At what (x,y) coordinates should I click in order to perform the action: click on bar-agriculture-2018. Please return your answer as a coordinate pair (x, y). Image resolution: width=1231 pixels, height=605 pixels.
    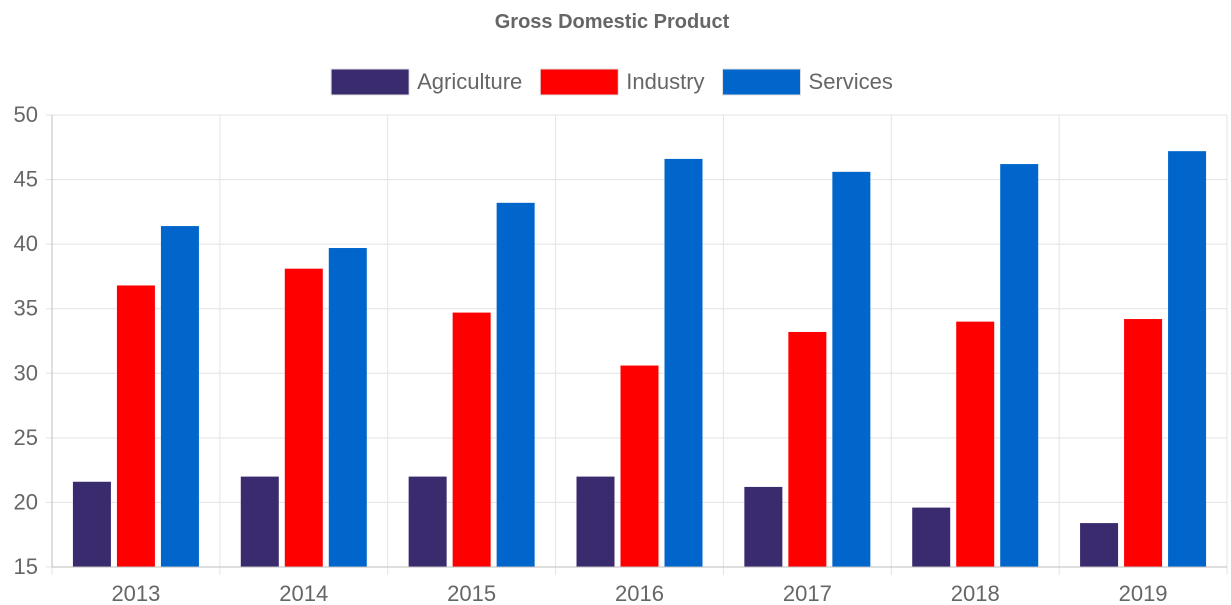
    Looking at the image, I should click on (931, 537).